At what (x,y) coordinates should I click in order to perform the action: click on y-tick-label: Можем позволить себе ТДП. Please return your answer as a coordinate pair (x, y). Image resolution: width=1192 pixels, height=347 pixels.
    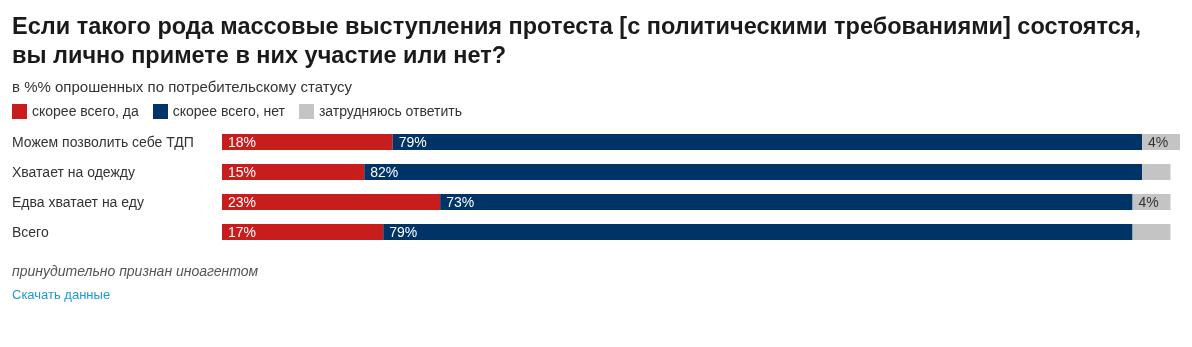
    Looking at the image, I should click on (103, 141).